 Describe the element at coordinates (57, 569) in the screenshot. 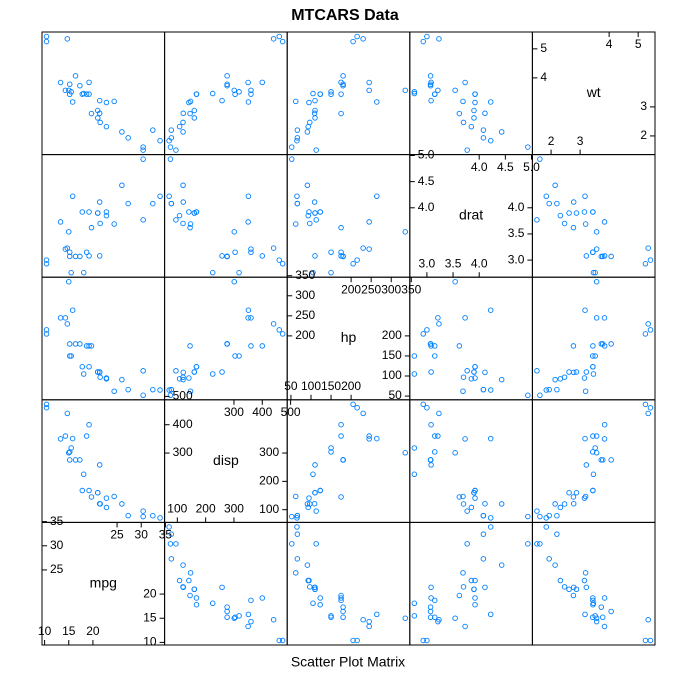

I see `tick-label: 25` at that location.